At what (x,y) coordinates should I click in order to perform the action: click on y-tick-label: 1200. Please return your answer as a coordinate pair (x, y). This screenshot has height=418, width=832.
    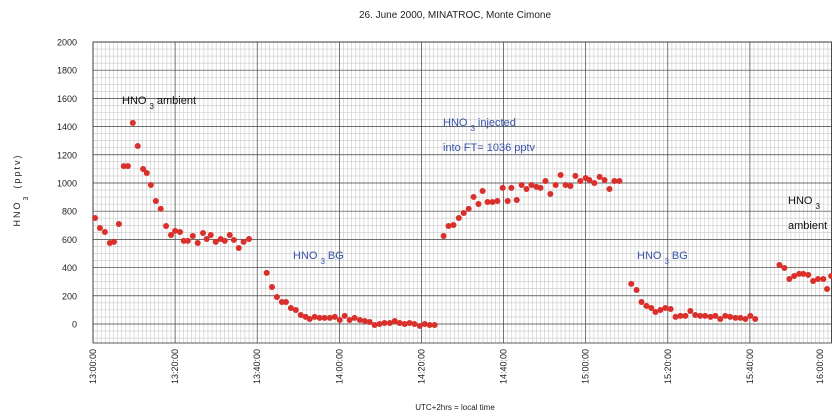
    Looking at the image, I should click on (67, 155).